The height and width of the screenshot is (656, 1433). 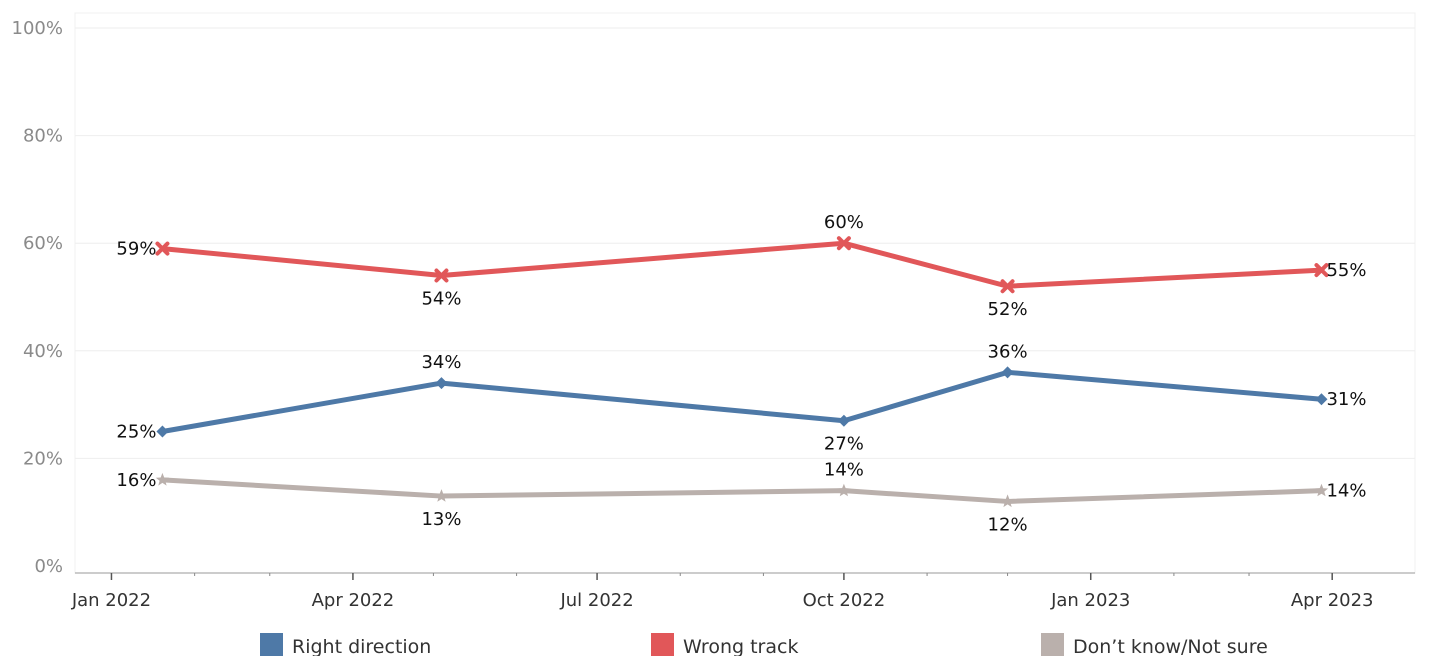 I want to click on data-label: 60%, so click(x=844, y=222).